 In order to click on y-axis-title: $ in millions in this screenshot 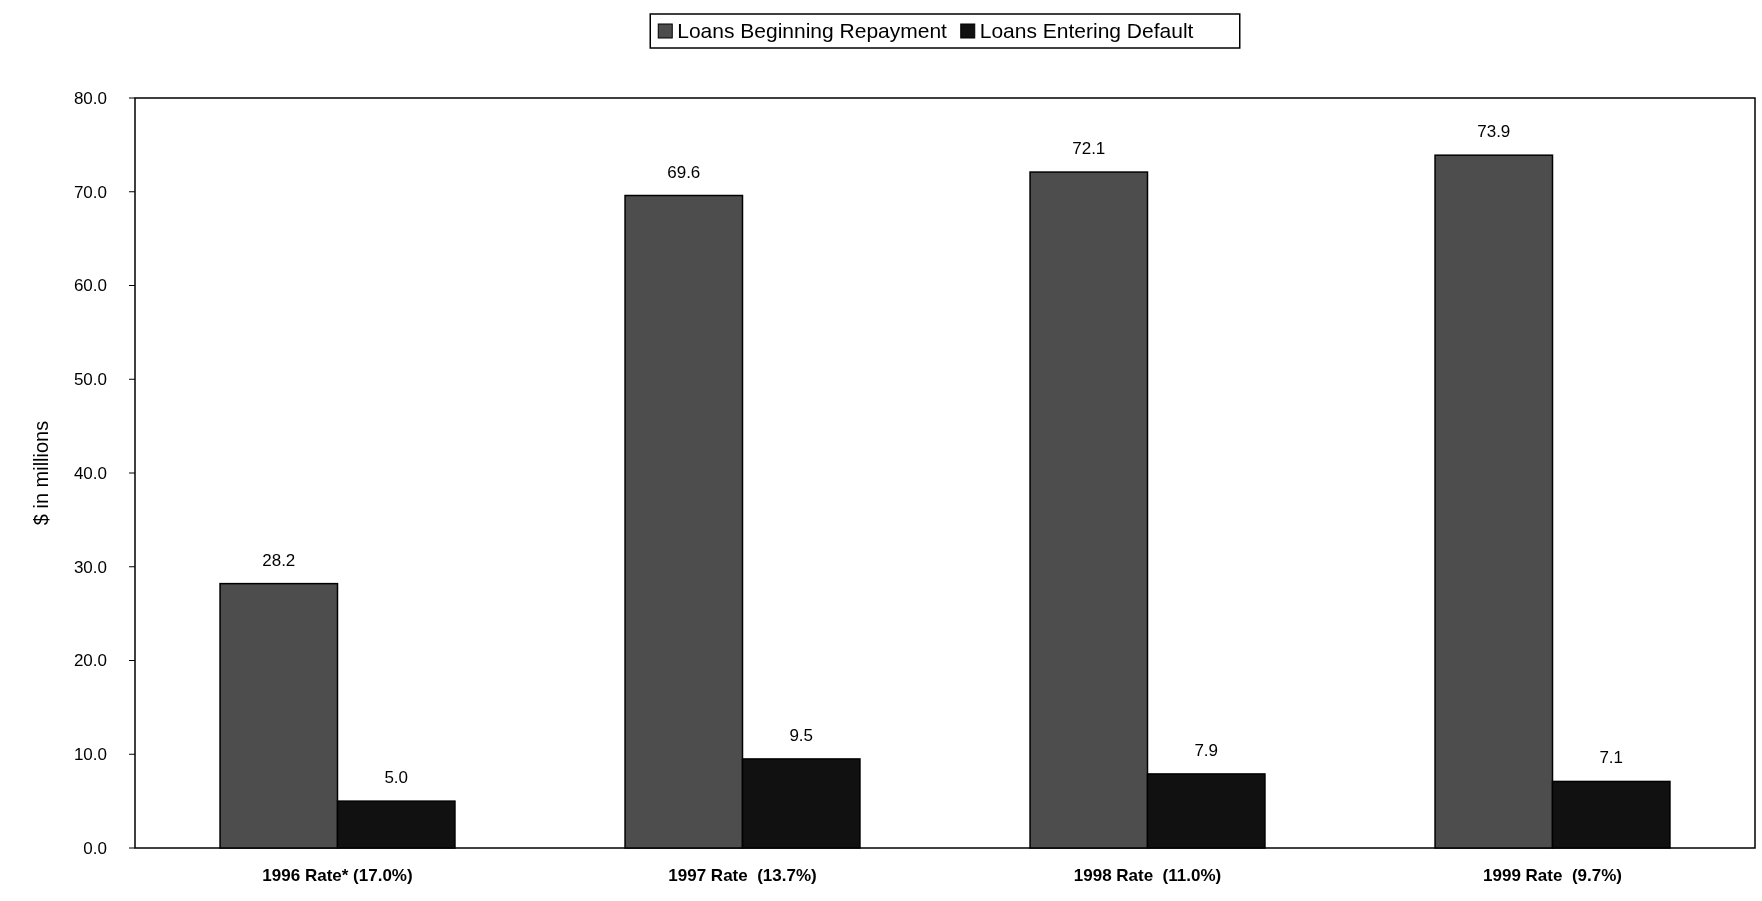, I will do `click(41, 473)`.